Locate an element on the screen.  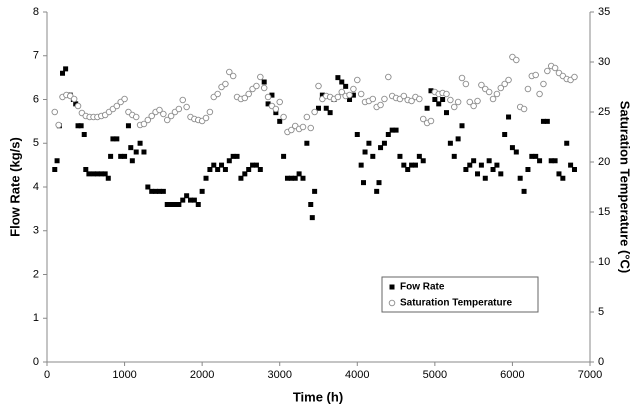
x-tick-label: 0 is located at coordinates (47, 375).